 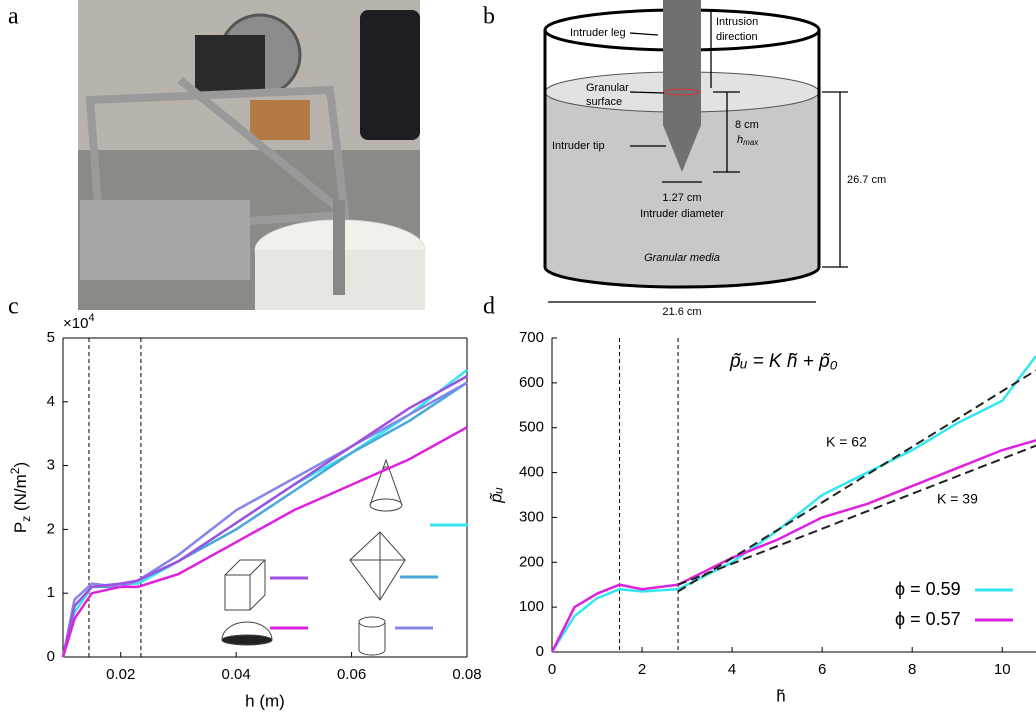 What do you see at coordinates (531, 561) in the screenshot?
I see `y-tick-label: 200` at bounding box center [531, 561].